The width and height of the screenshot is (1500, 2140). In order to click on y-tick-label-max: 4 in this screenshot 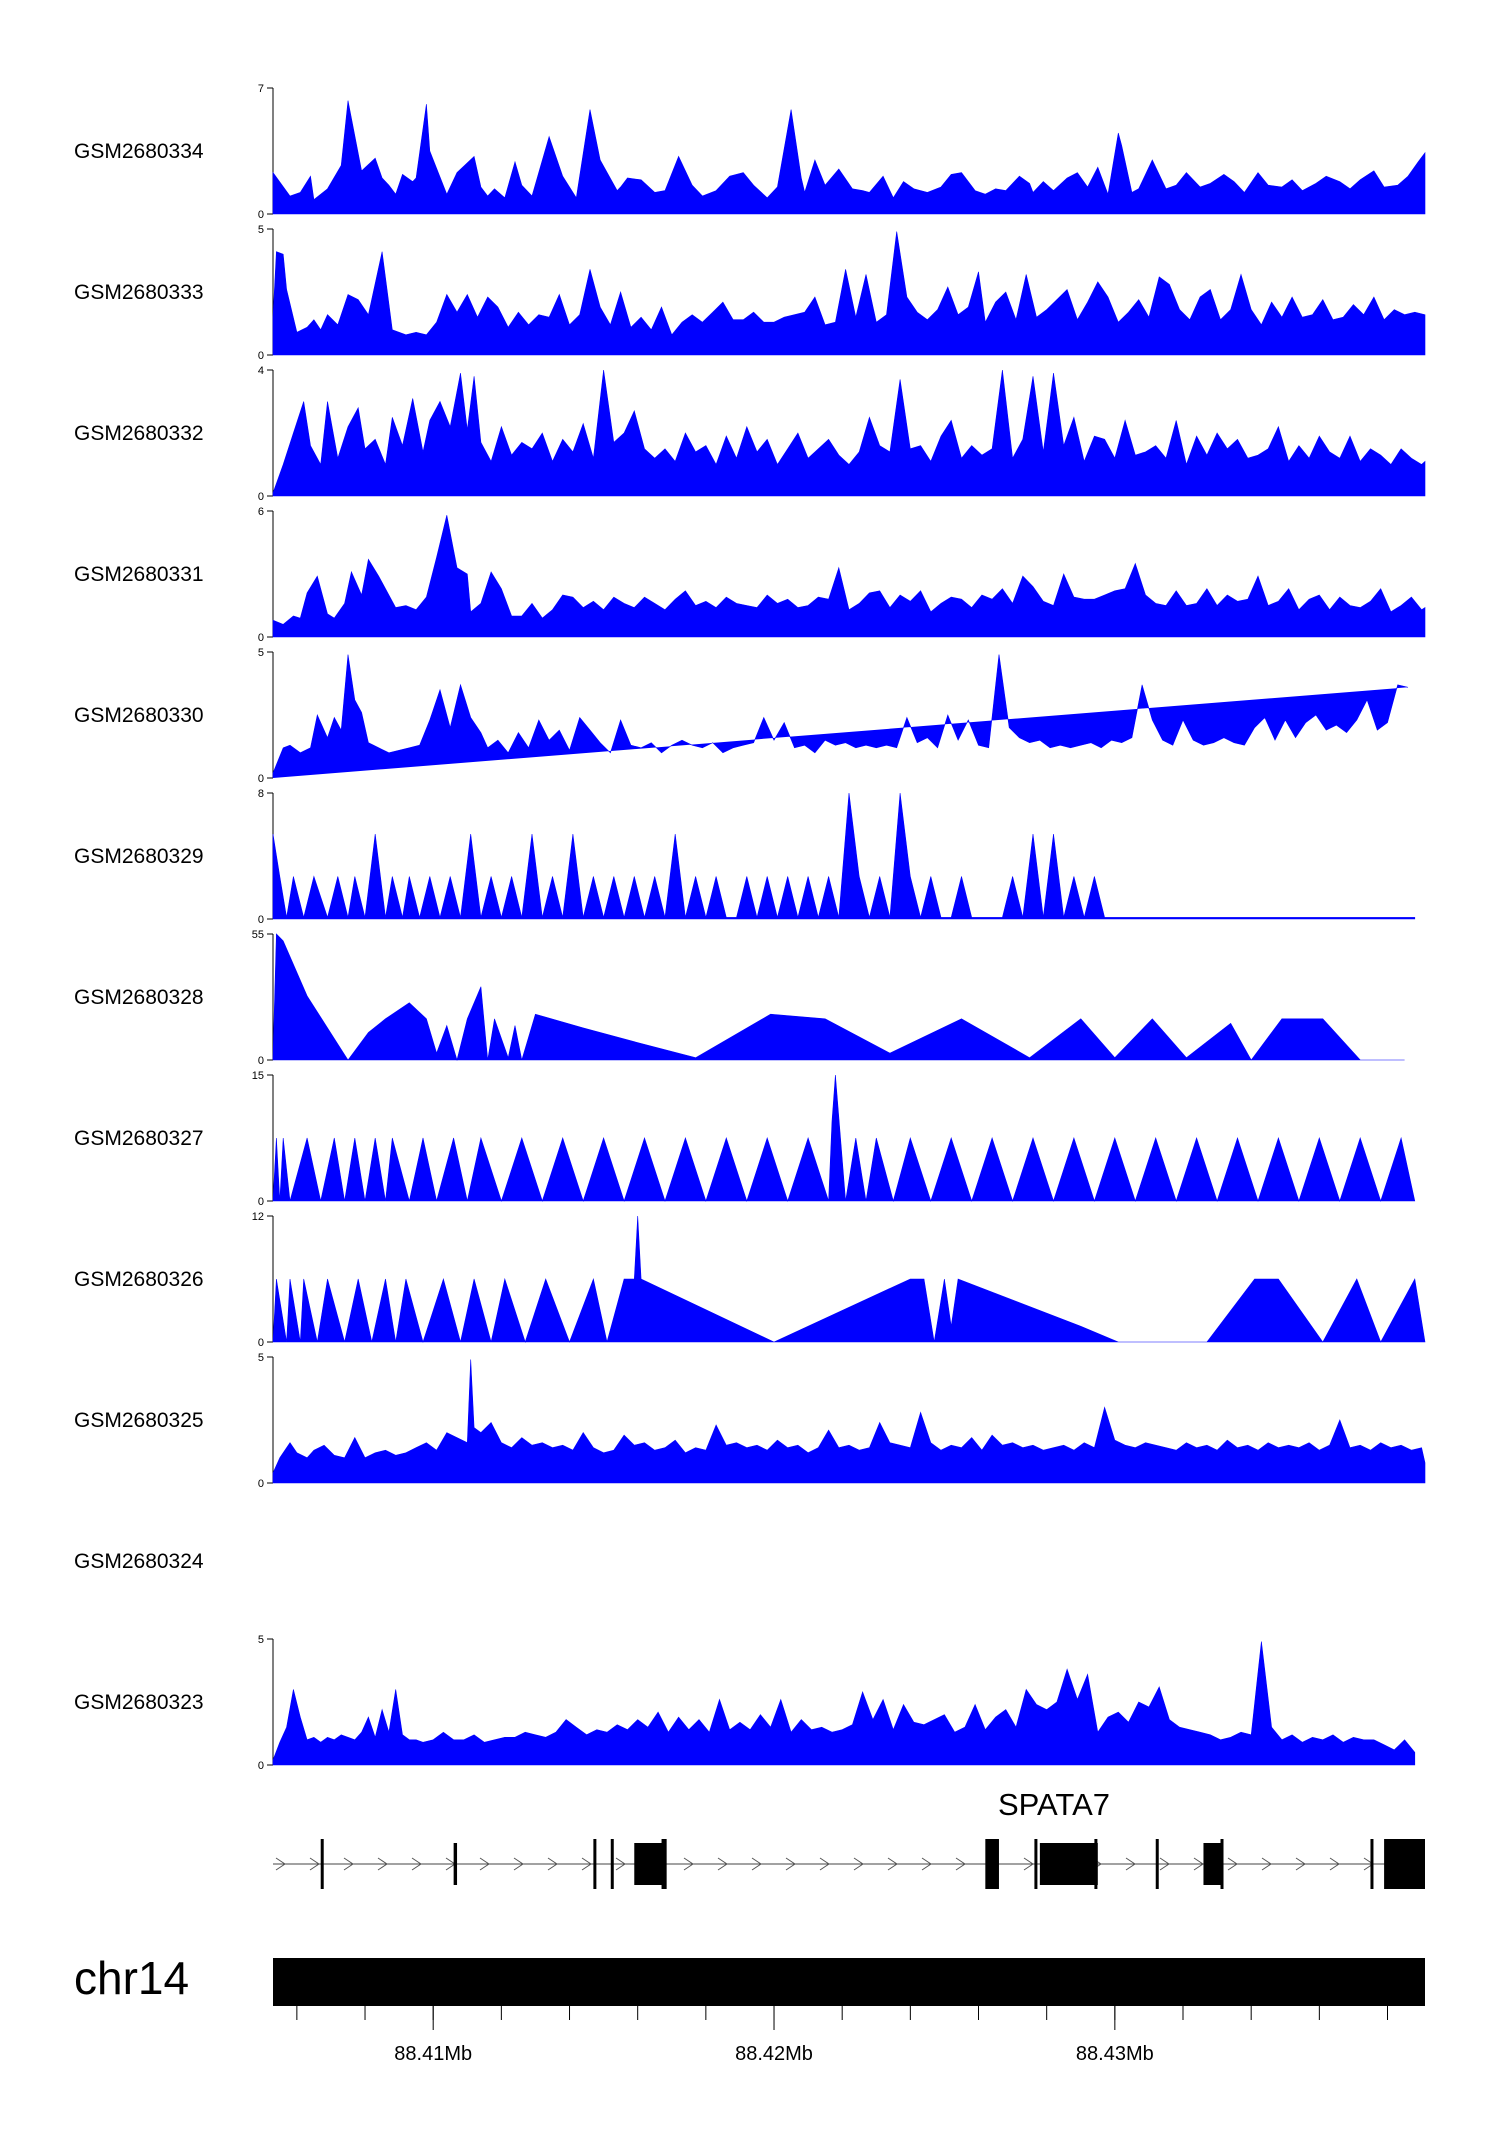, I will do `click(261, 371)`.